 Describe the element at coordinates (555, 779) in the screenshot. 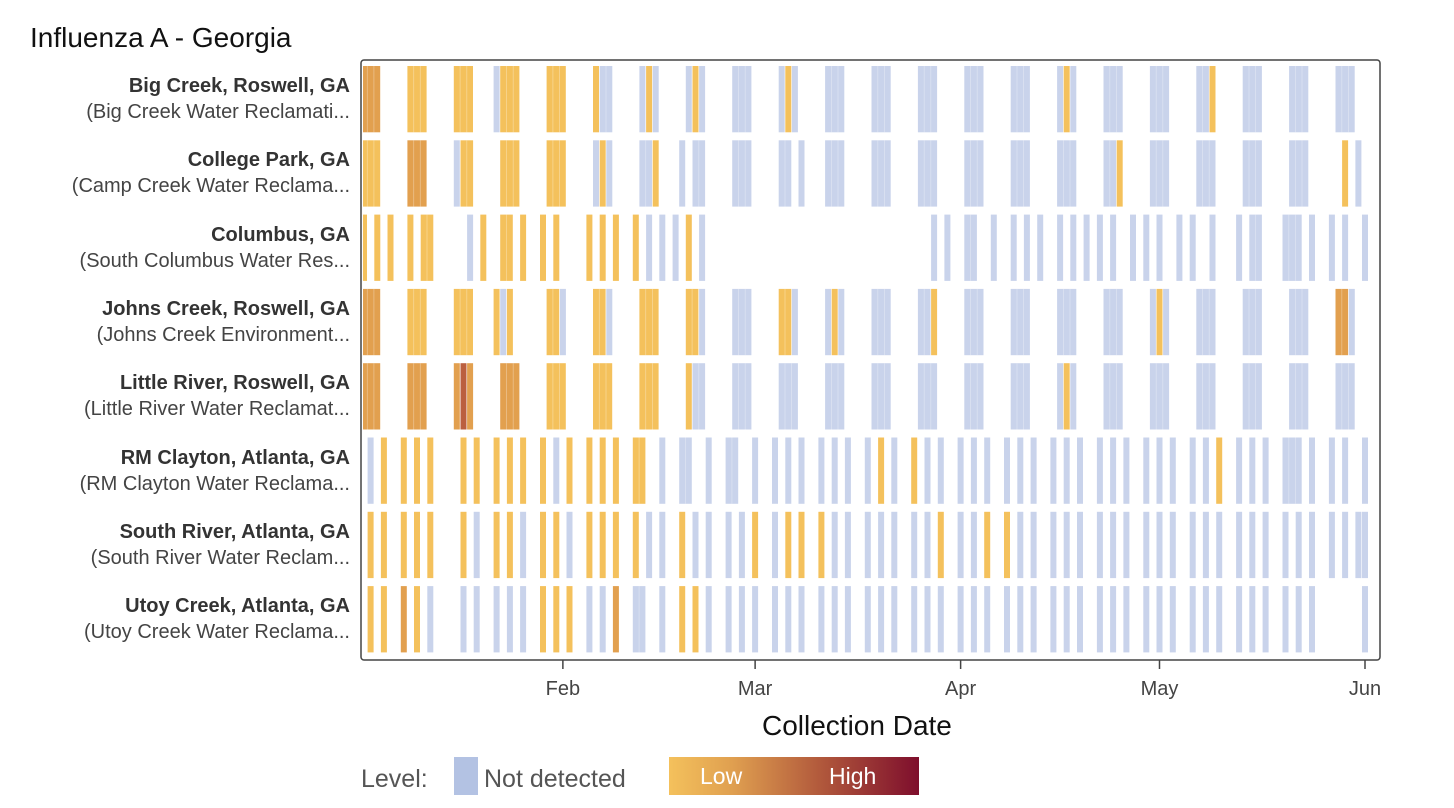

I see `legend-not-detected-label: Not detected` at that location.